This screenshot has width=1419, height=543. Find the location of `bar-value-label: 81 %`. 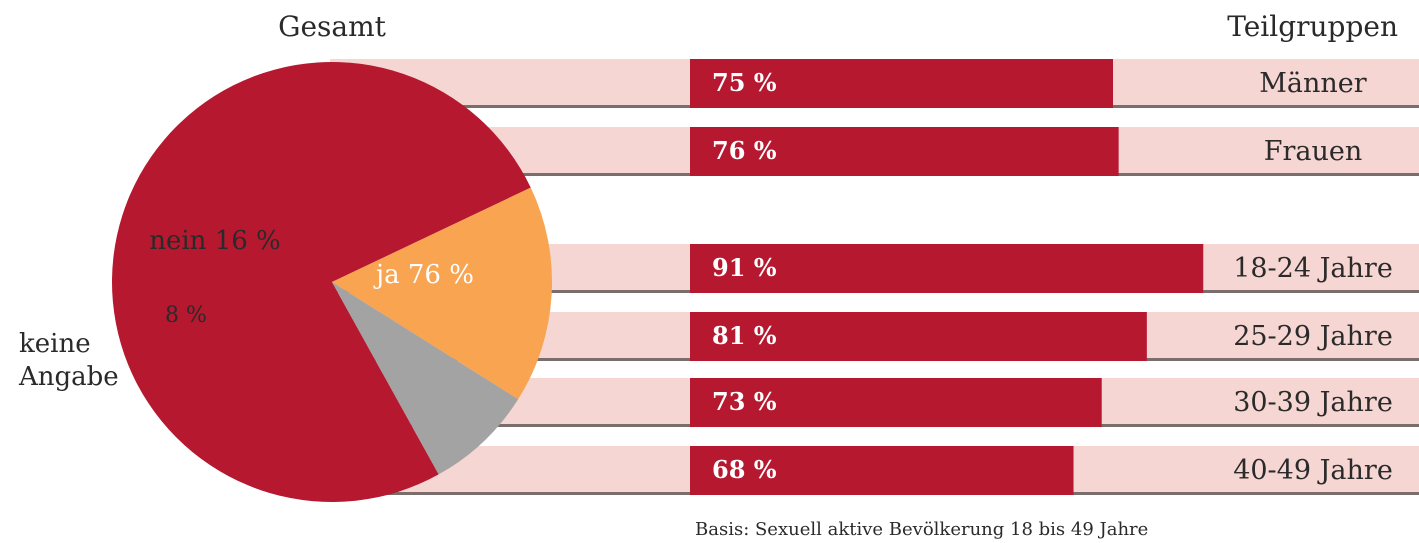

bar-value-label: 81 % is located at coordinates (744, 335).